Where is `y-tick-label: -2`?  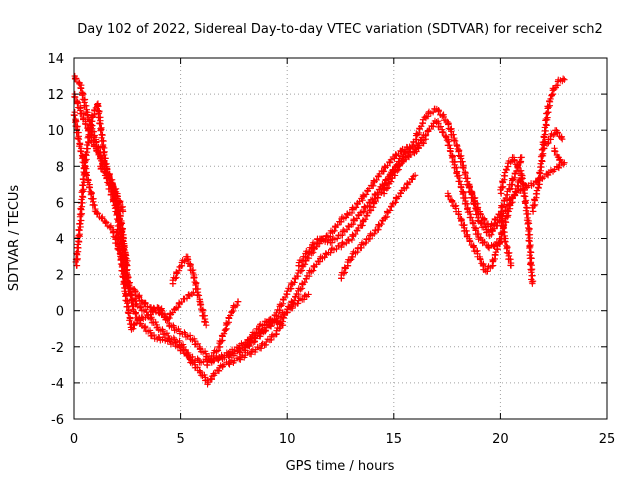 y-tick-label: -2 is located at coordinates (57, 348).